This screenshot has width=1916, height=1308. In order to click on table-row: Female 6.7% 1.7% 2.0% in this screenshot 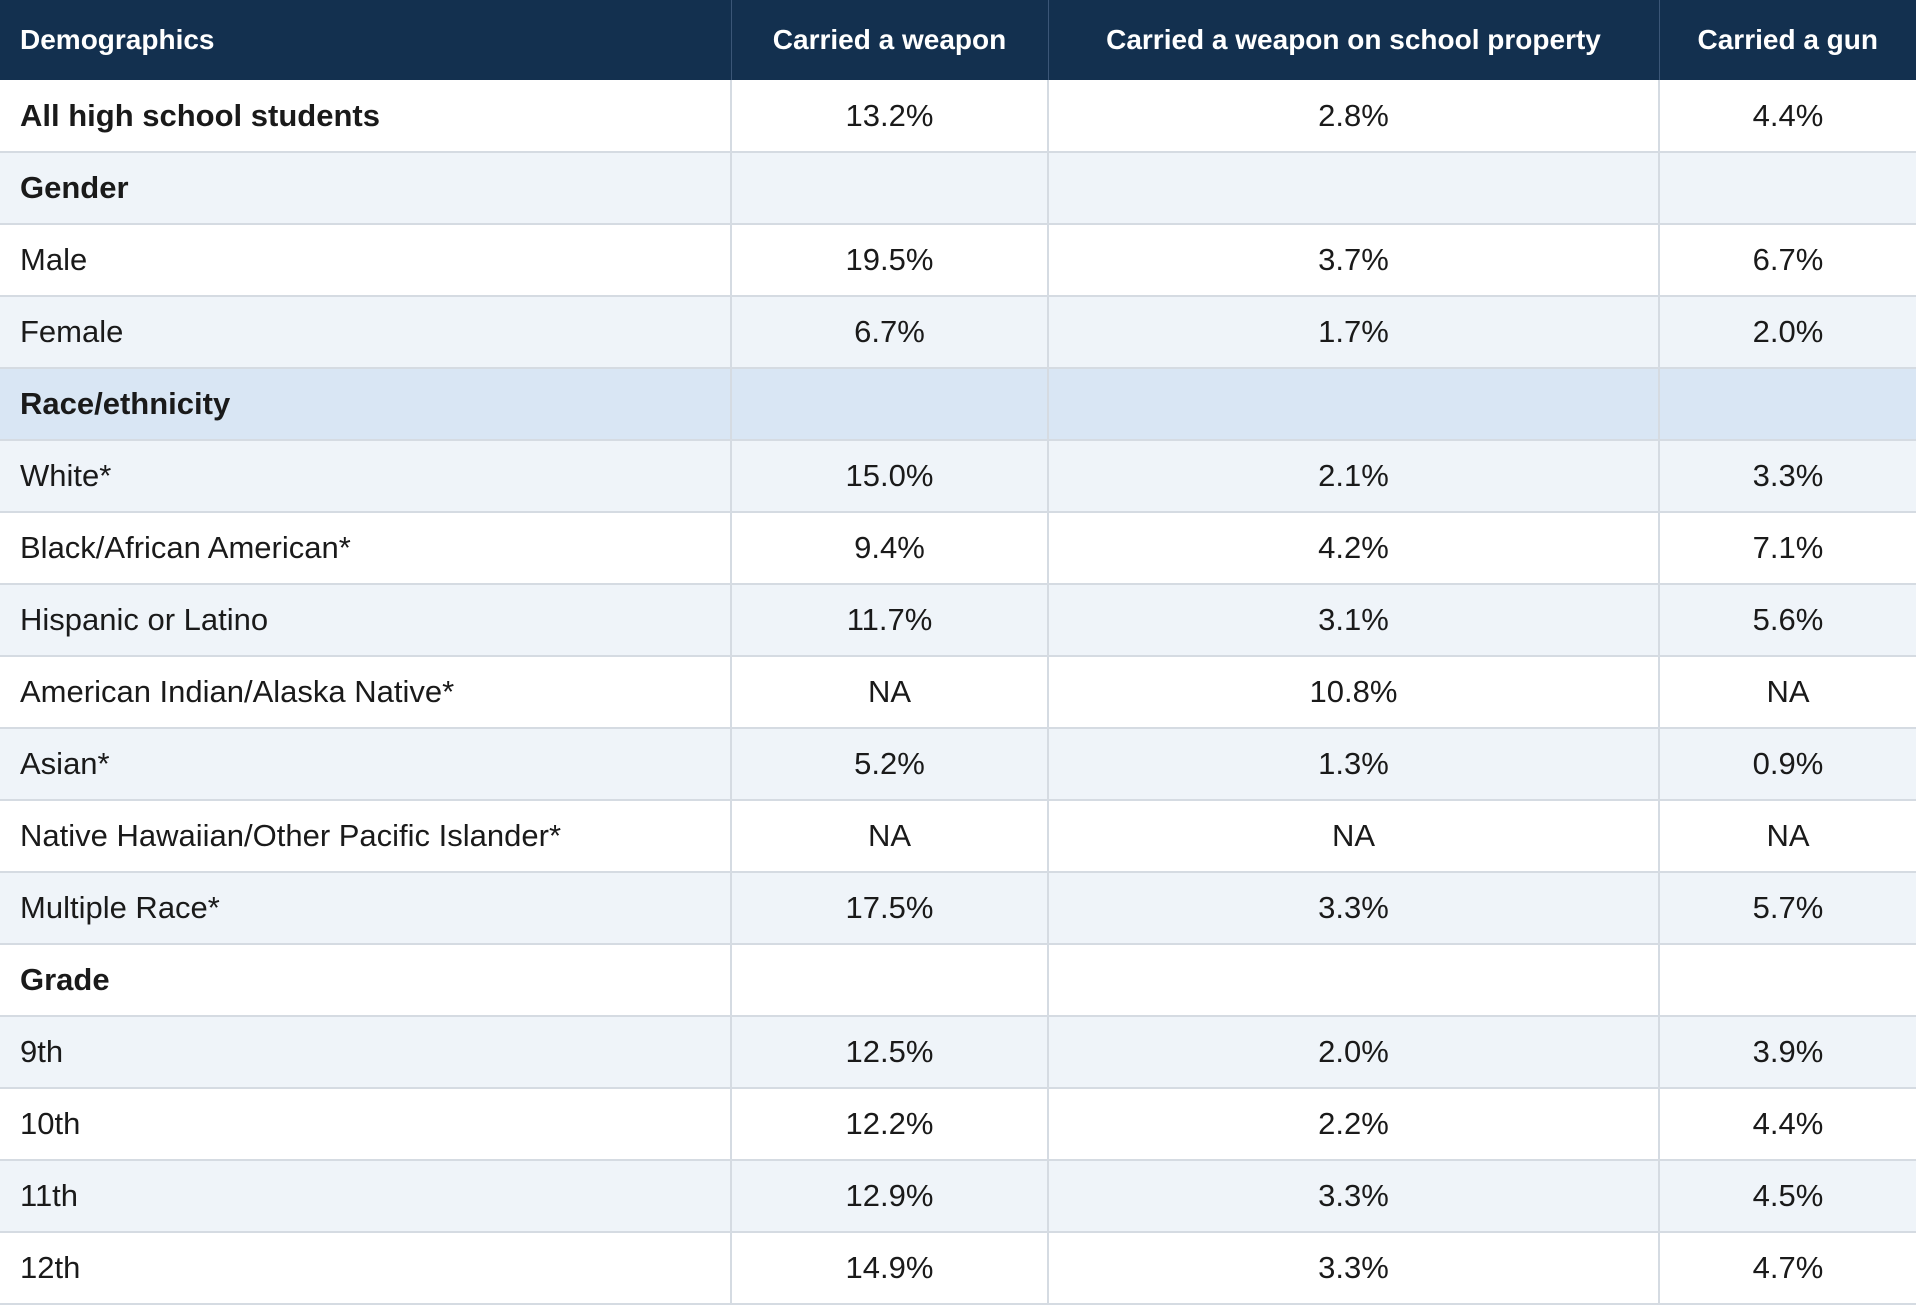, I will do `click(958, 332)`.